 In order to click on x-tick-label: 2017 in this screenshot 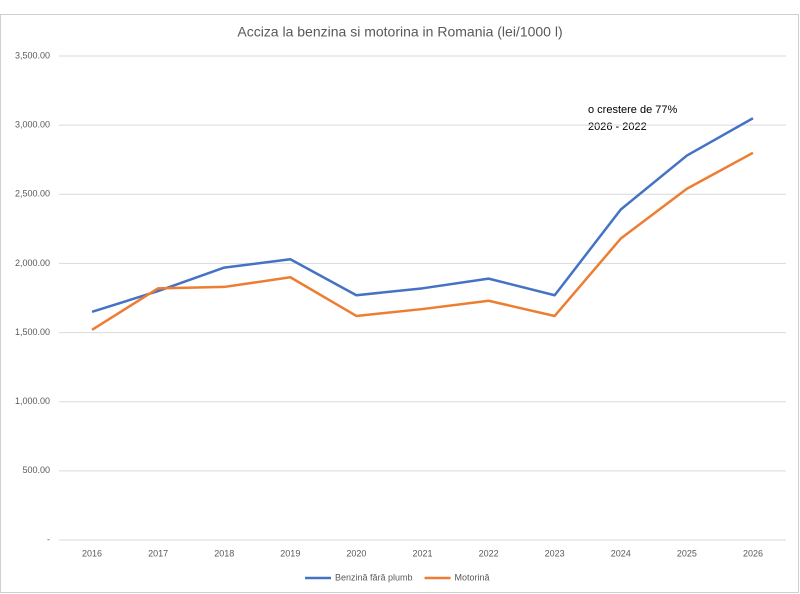, I will do `click(158, 553)`.